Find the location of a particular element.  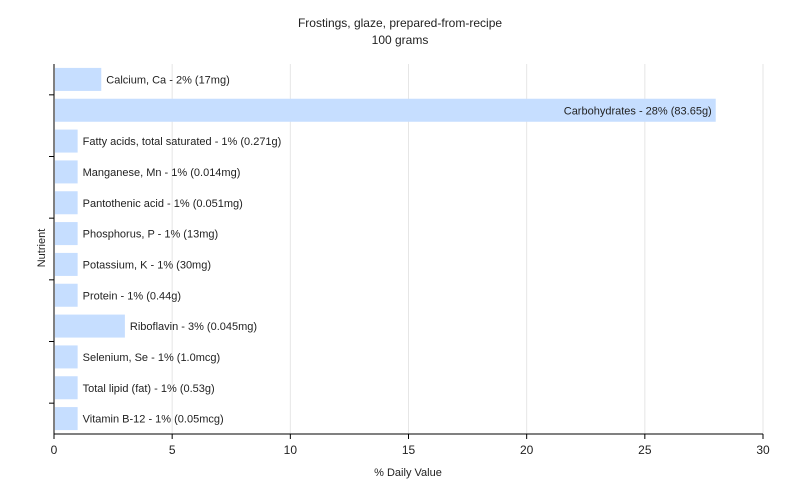

x-ticks: 0 5 10 15 20 25 30 is located at coordinates (410, 445).